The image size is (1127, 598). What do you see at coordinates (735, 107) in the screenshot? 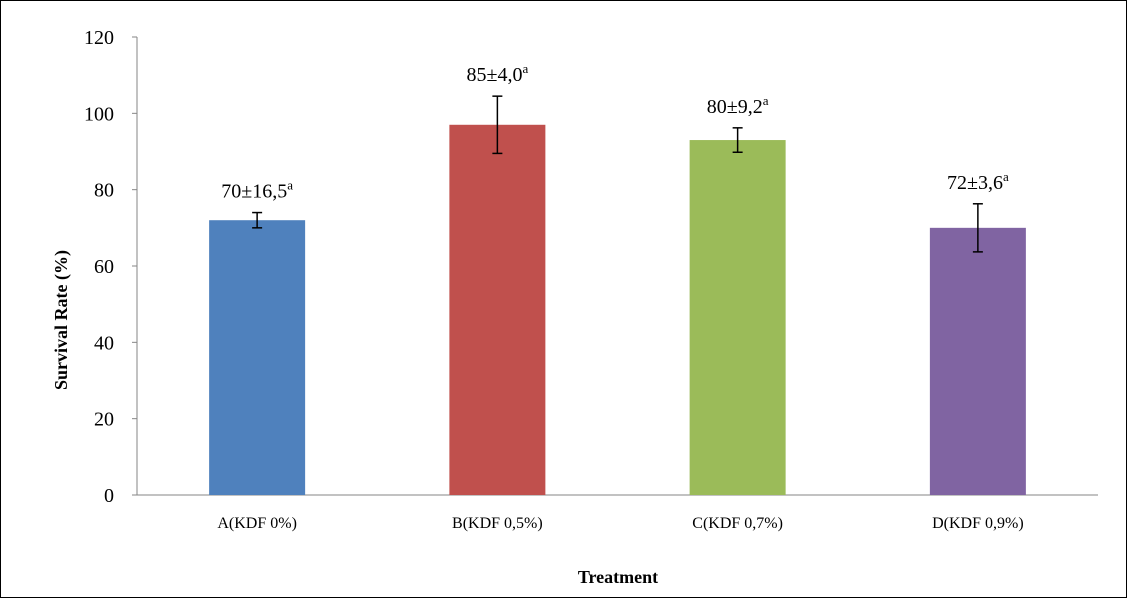
I see `data-label-value: 80±9,2` at bounding box center [735, 107].